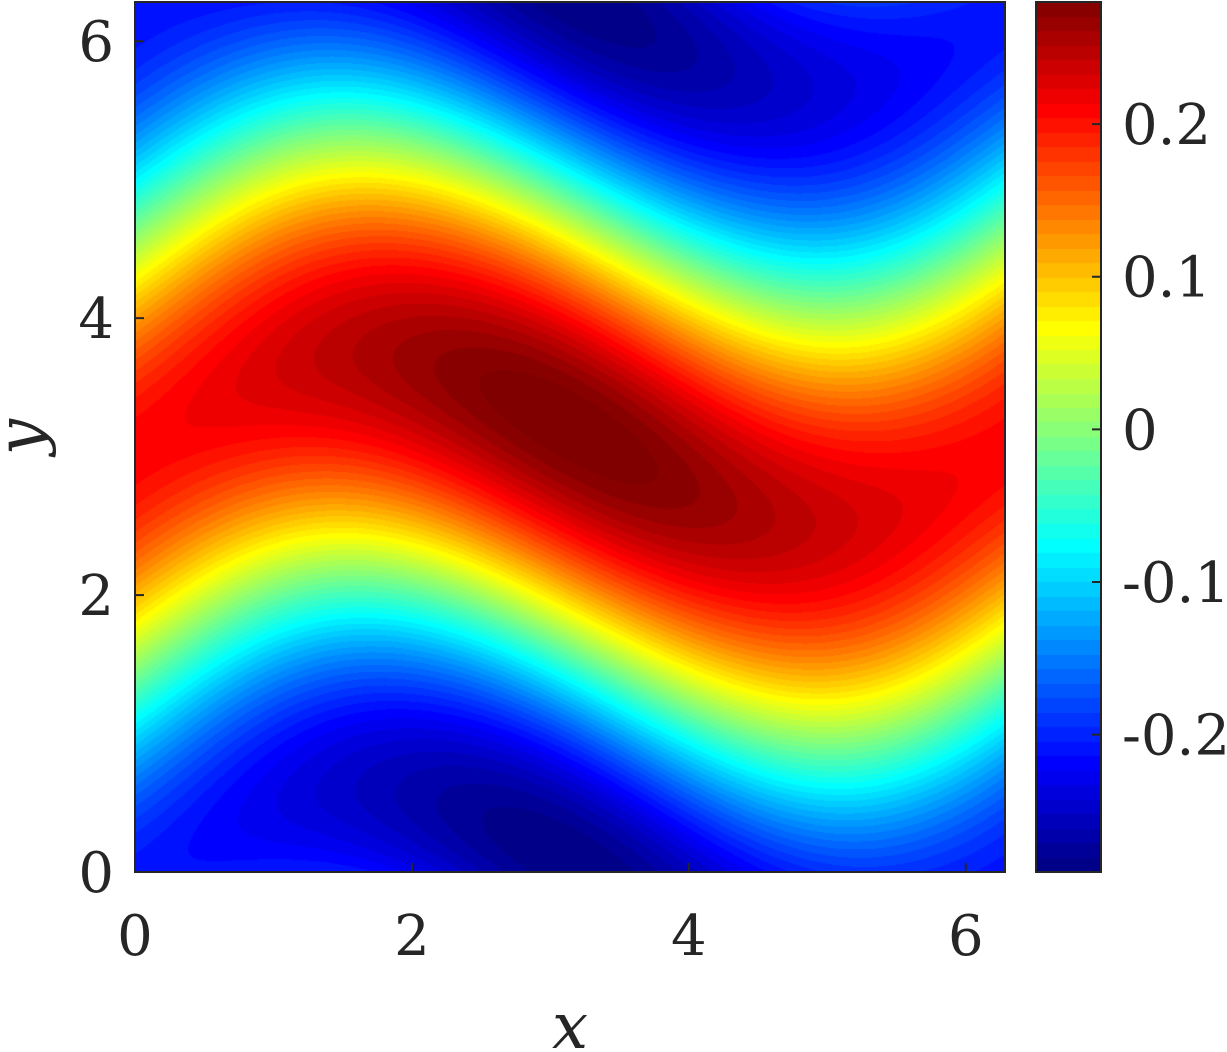 This screenshot has height=1052, width=1227. What do you see at coordinates (96, 873) in the screenshot?
I see `y-tick-label: 0` at bounding box center [96, 873].